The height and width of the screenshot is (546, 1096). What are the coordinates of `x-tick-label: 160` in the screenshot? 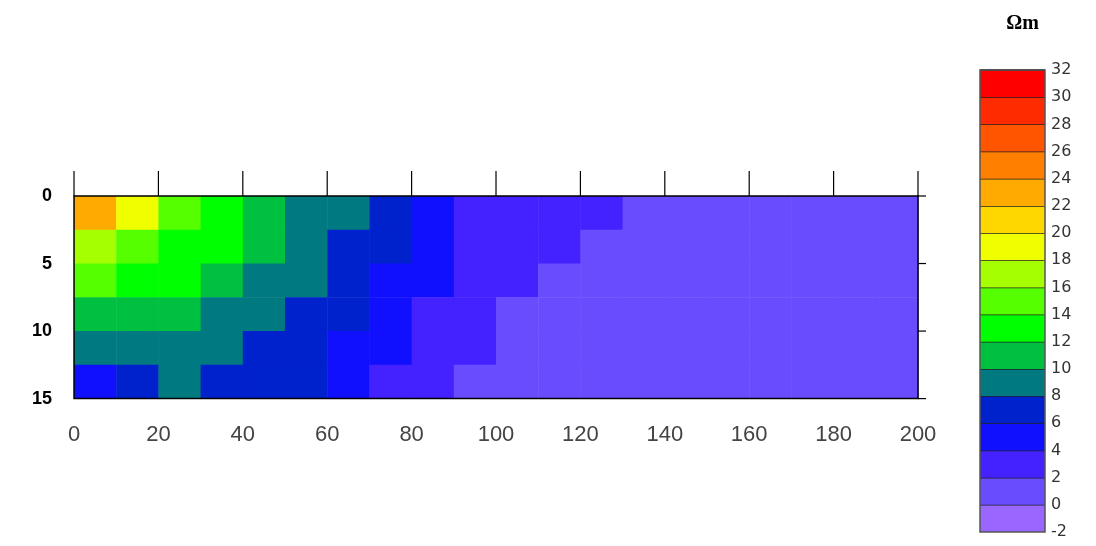 It's located at (749, 433).